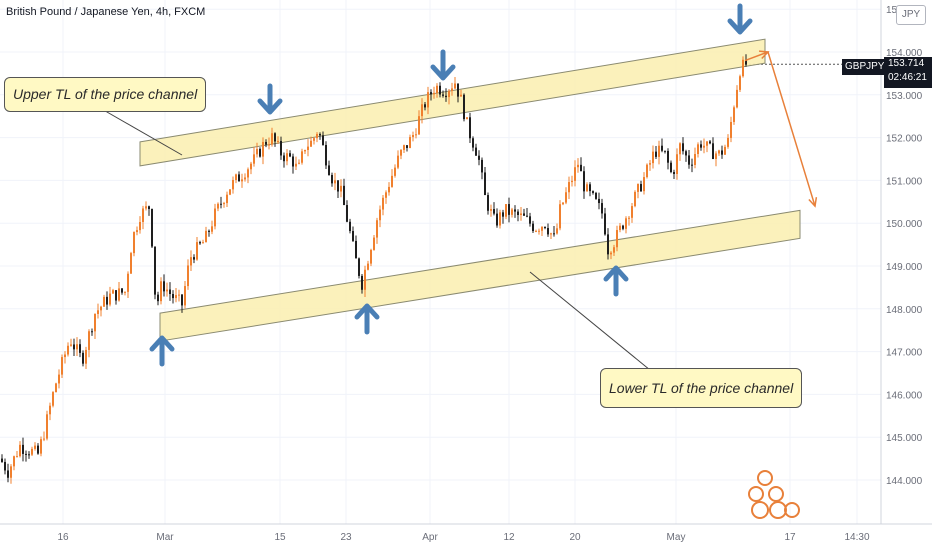 Image resolution: width=932 pixels, height=550 pixels. Describe the element at coordinates (575, 537) in the screenshot. I see `x-tick-label: 20` at that location.